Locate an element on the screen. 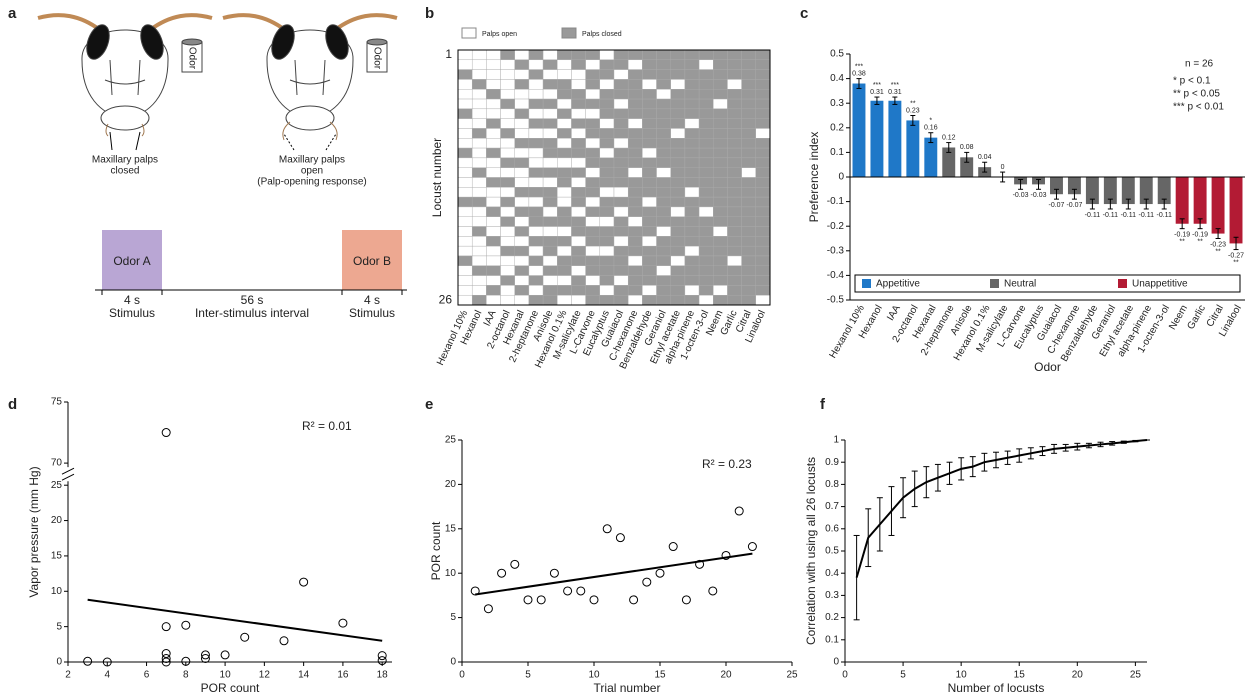 This screenshot has width=1249, height=696. y-tick-label: 26 is located at coordinates (446, 299).